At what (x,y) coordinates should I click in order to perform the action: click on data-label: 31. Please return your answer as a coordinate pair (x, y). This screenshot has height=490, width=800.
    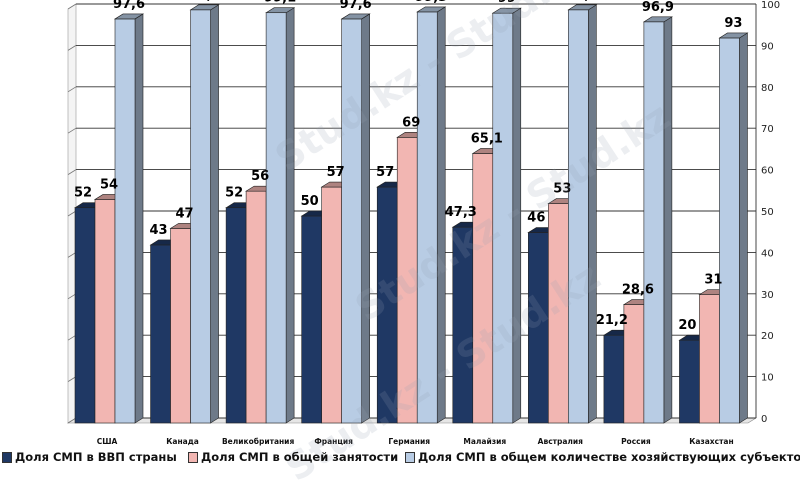
    Looking at the image, I should click on (713, 280).